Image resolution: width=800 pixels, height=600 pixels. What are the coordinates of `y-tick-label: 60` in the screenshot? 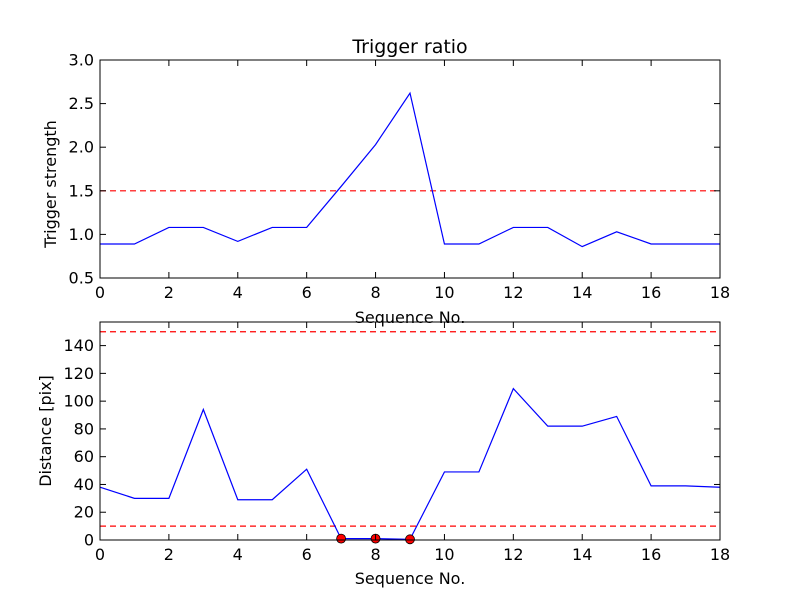 It's located at (84, 456).